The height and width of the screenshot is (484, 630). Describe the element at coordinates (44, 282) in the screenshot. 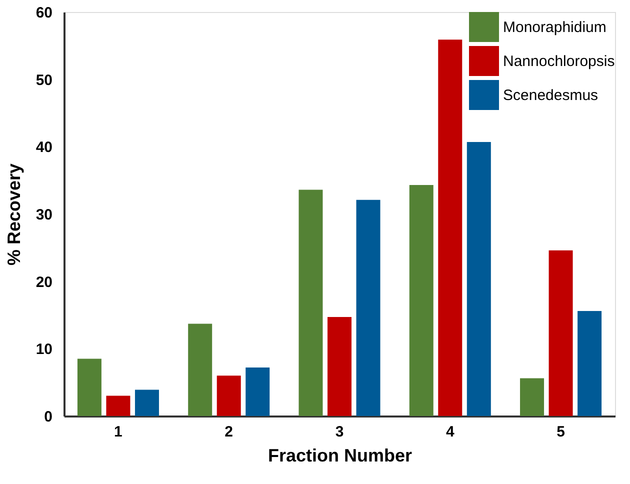

I see `y-tick-label: 20` at that location.